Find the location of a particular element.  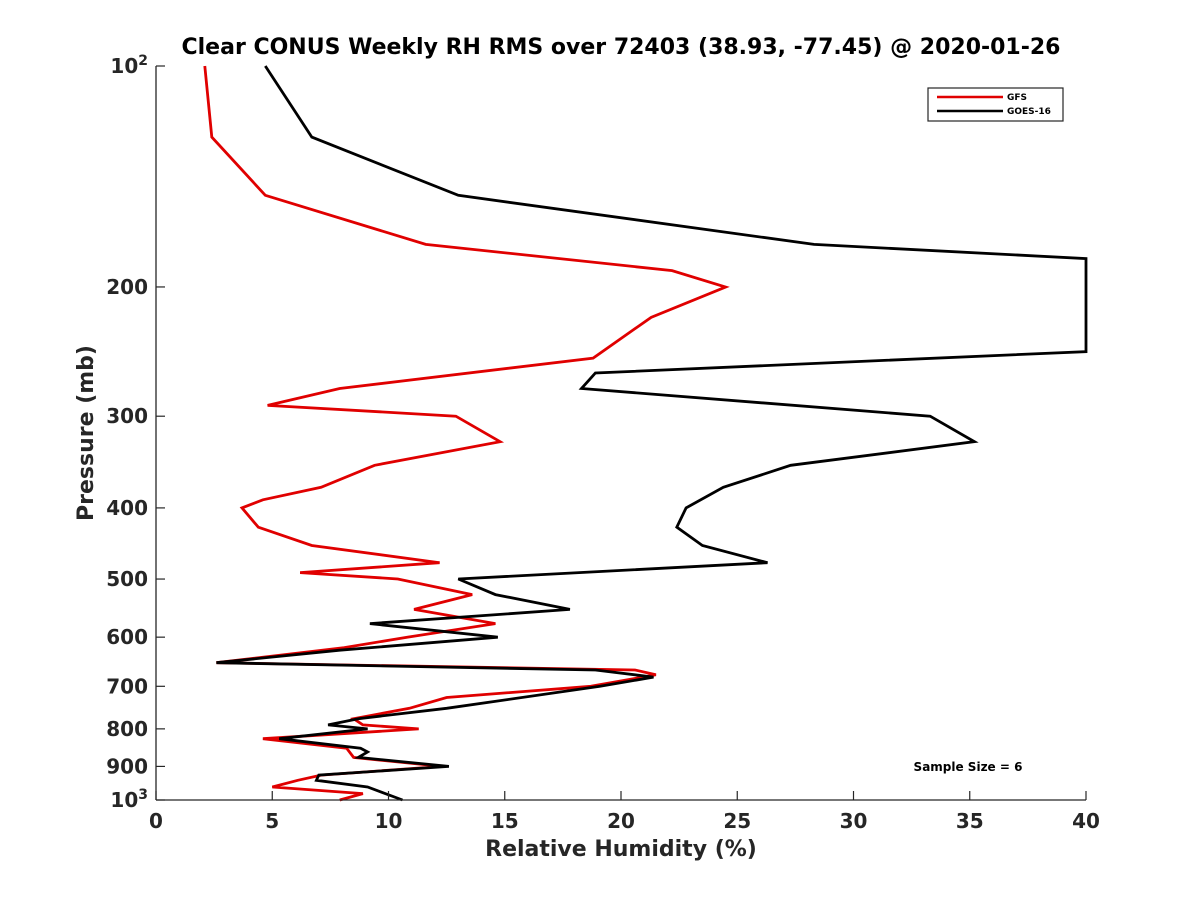

x-tick-label: 40 is located at coordinates (1086, 821).